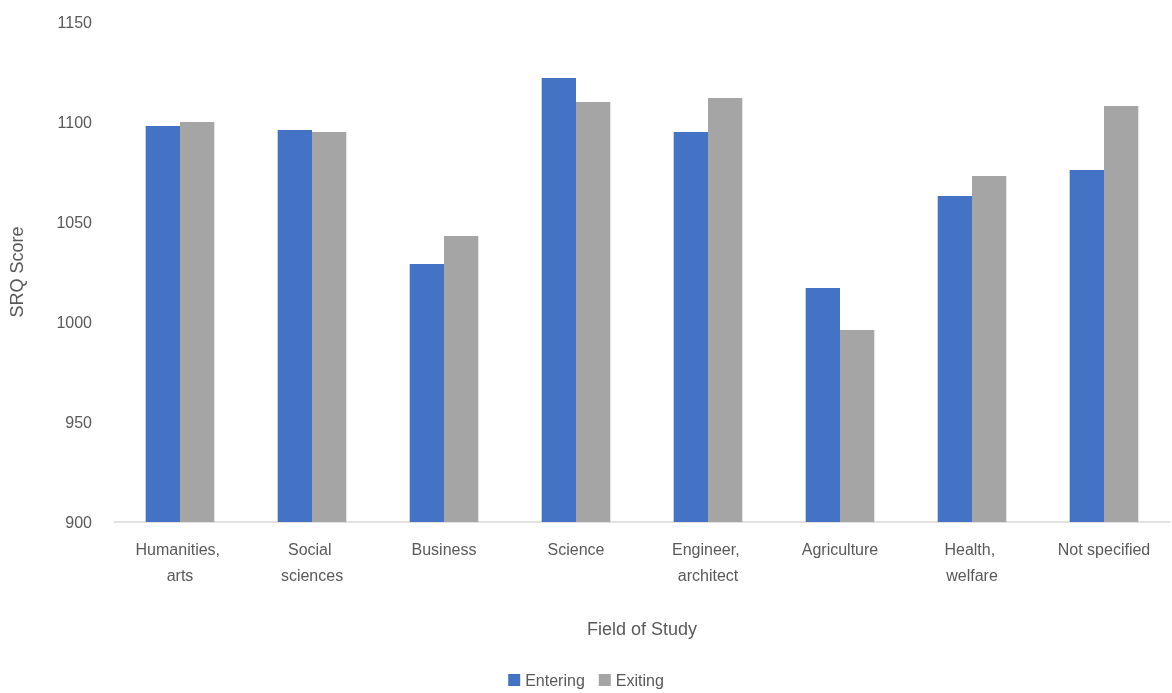  Describe the element at coordinates (17, 272) in the screenshot. I see `y-axis-title: SRQ Score` at that location.